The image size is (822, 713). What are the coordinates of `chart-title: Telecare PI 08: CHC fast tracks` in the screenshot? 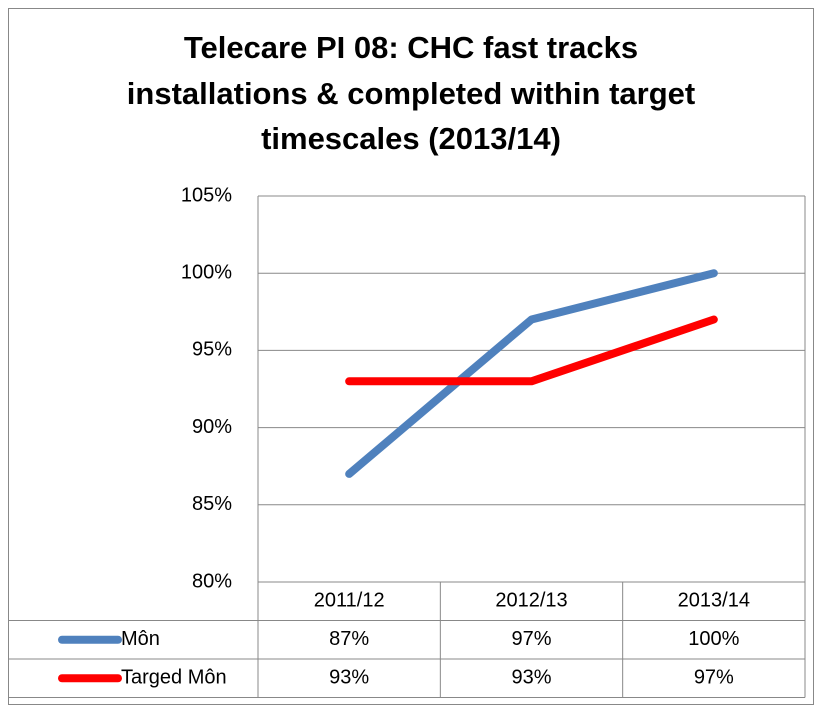 It's located at (411, 47).